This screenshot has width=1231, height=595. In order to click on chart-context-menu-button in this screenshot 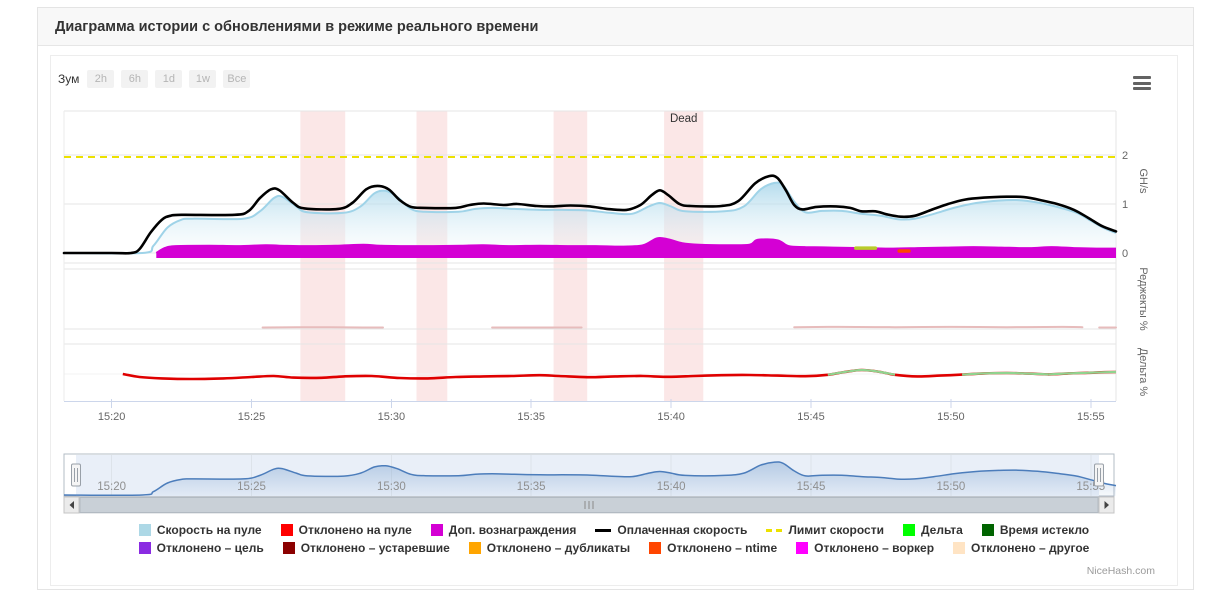, I will do `click(1142, 83)`.